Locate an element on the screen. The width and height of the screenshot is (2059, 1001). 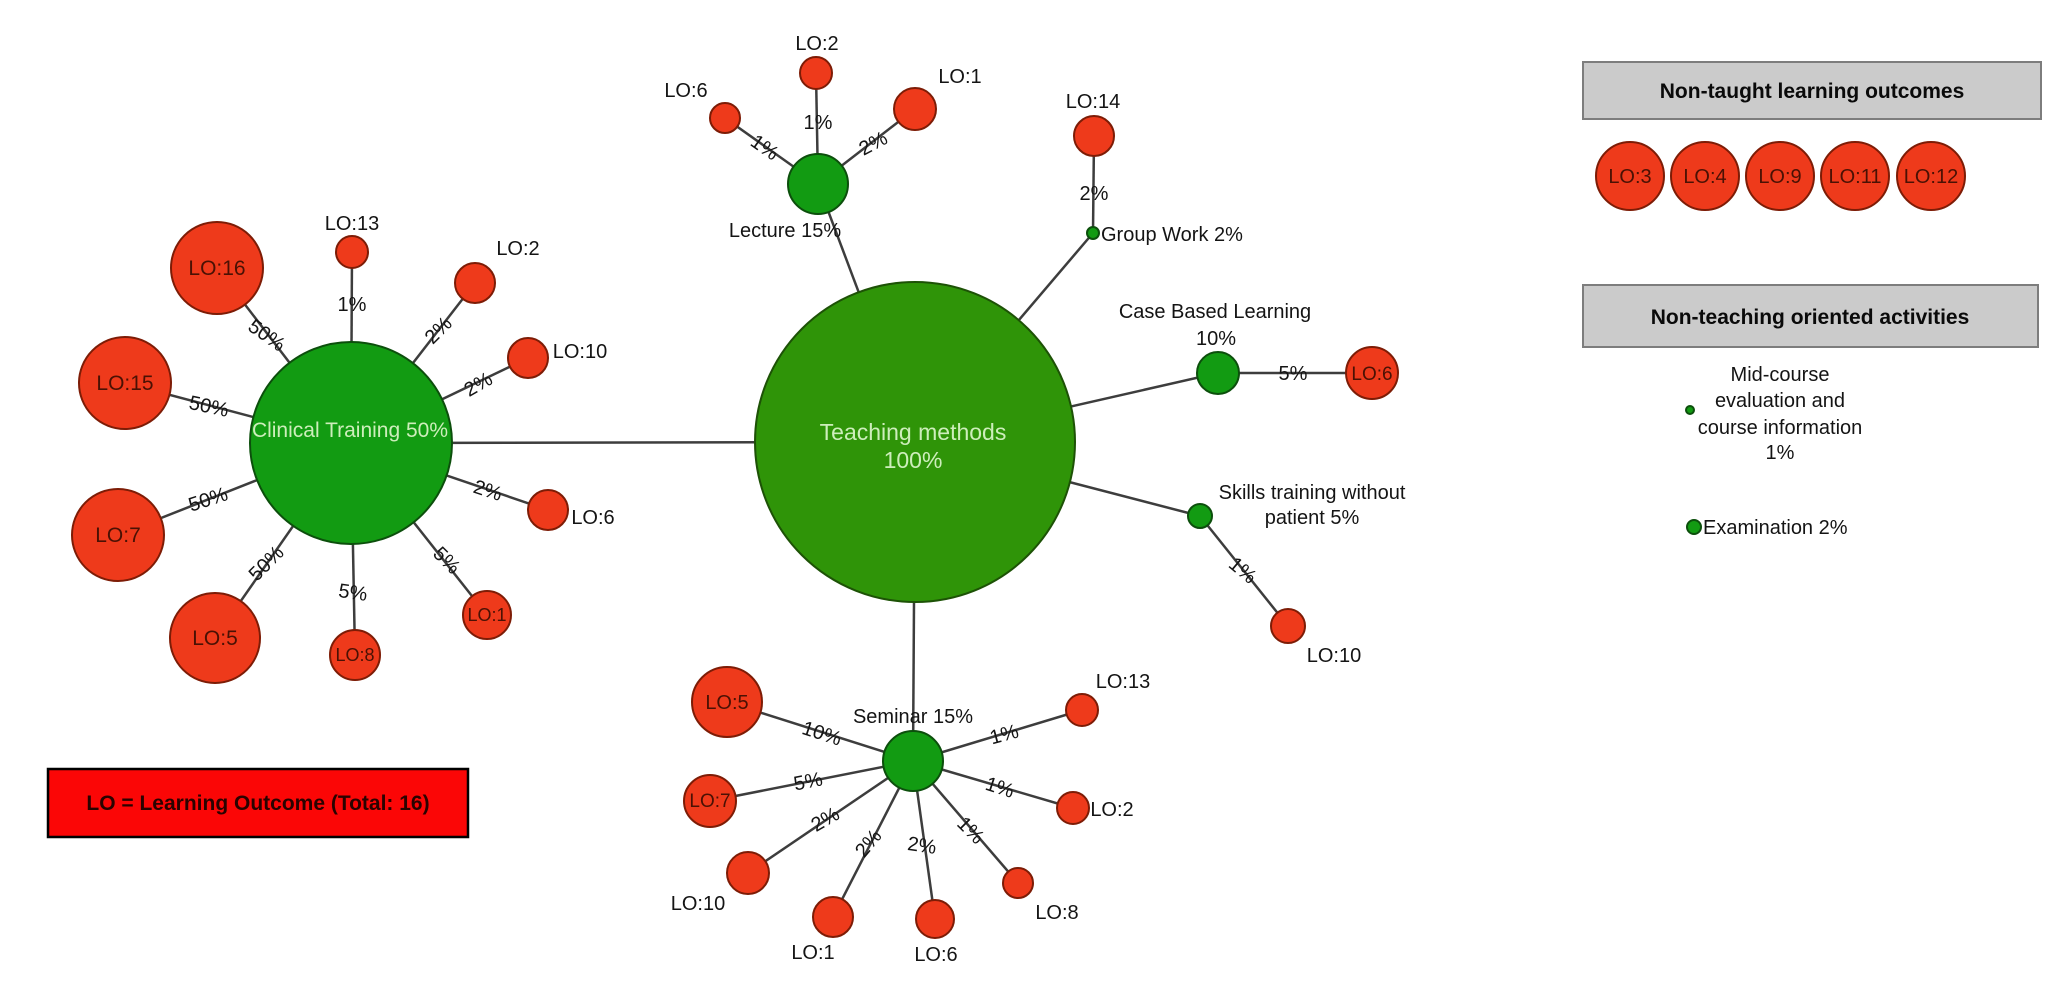
node-clinical-lo5 is located at coordinates (215, 638).